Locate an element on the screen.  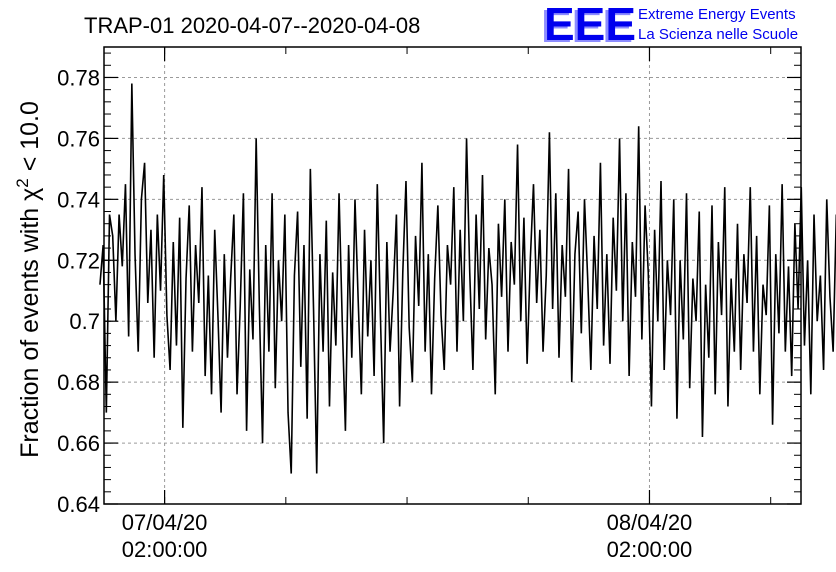
y-axis-label-suffix: < 10.0 is located at coordinates (30, 139).